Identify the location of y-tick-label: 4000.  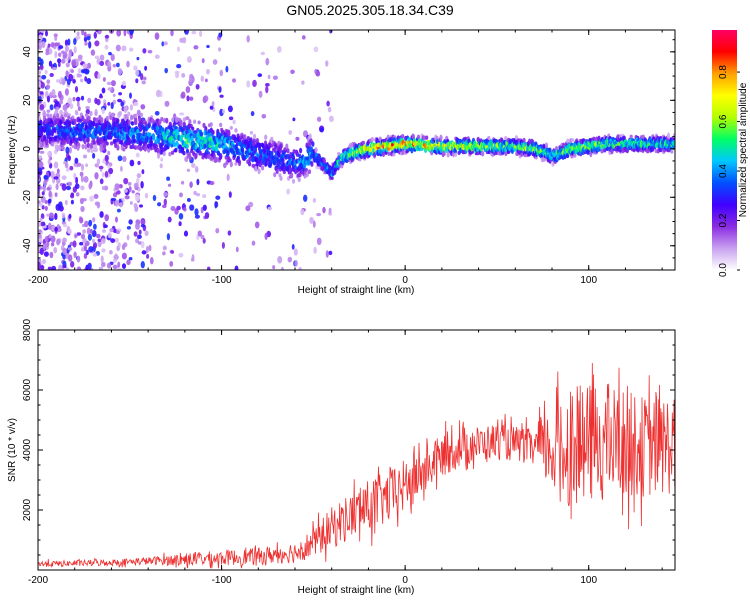
(27, 449).